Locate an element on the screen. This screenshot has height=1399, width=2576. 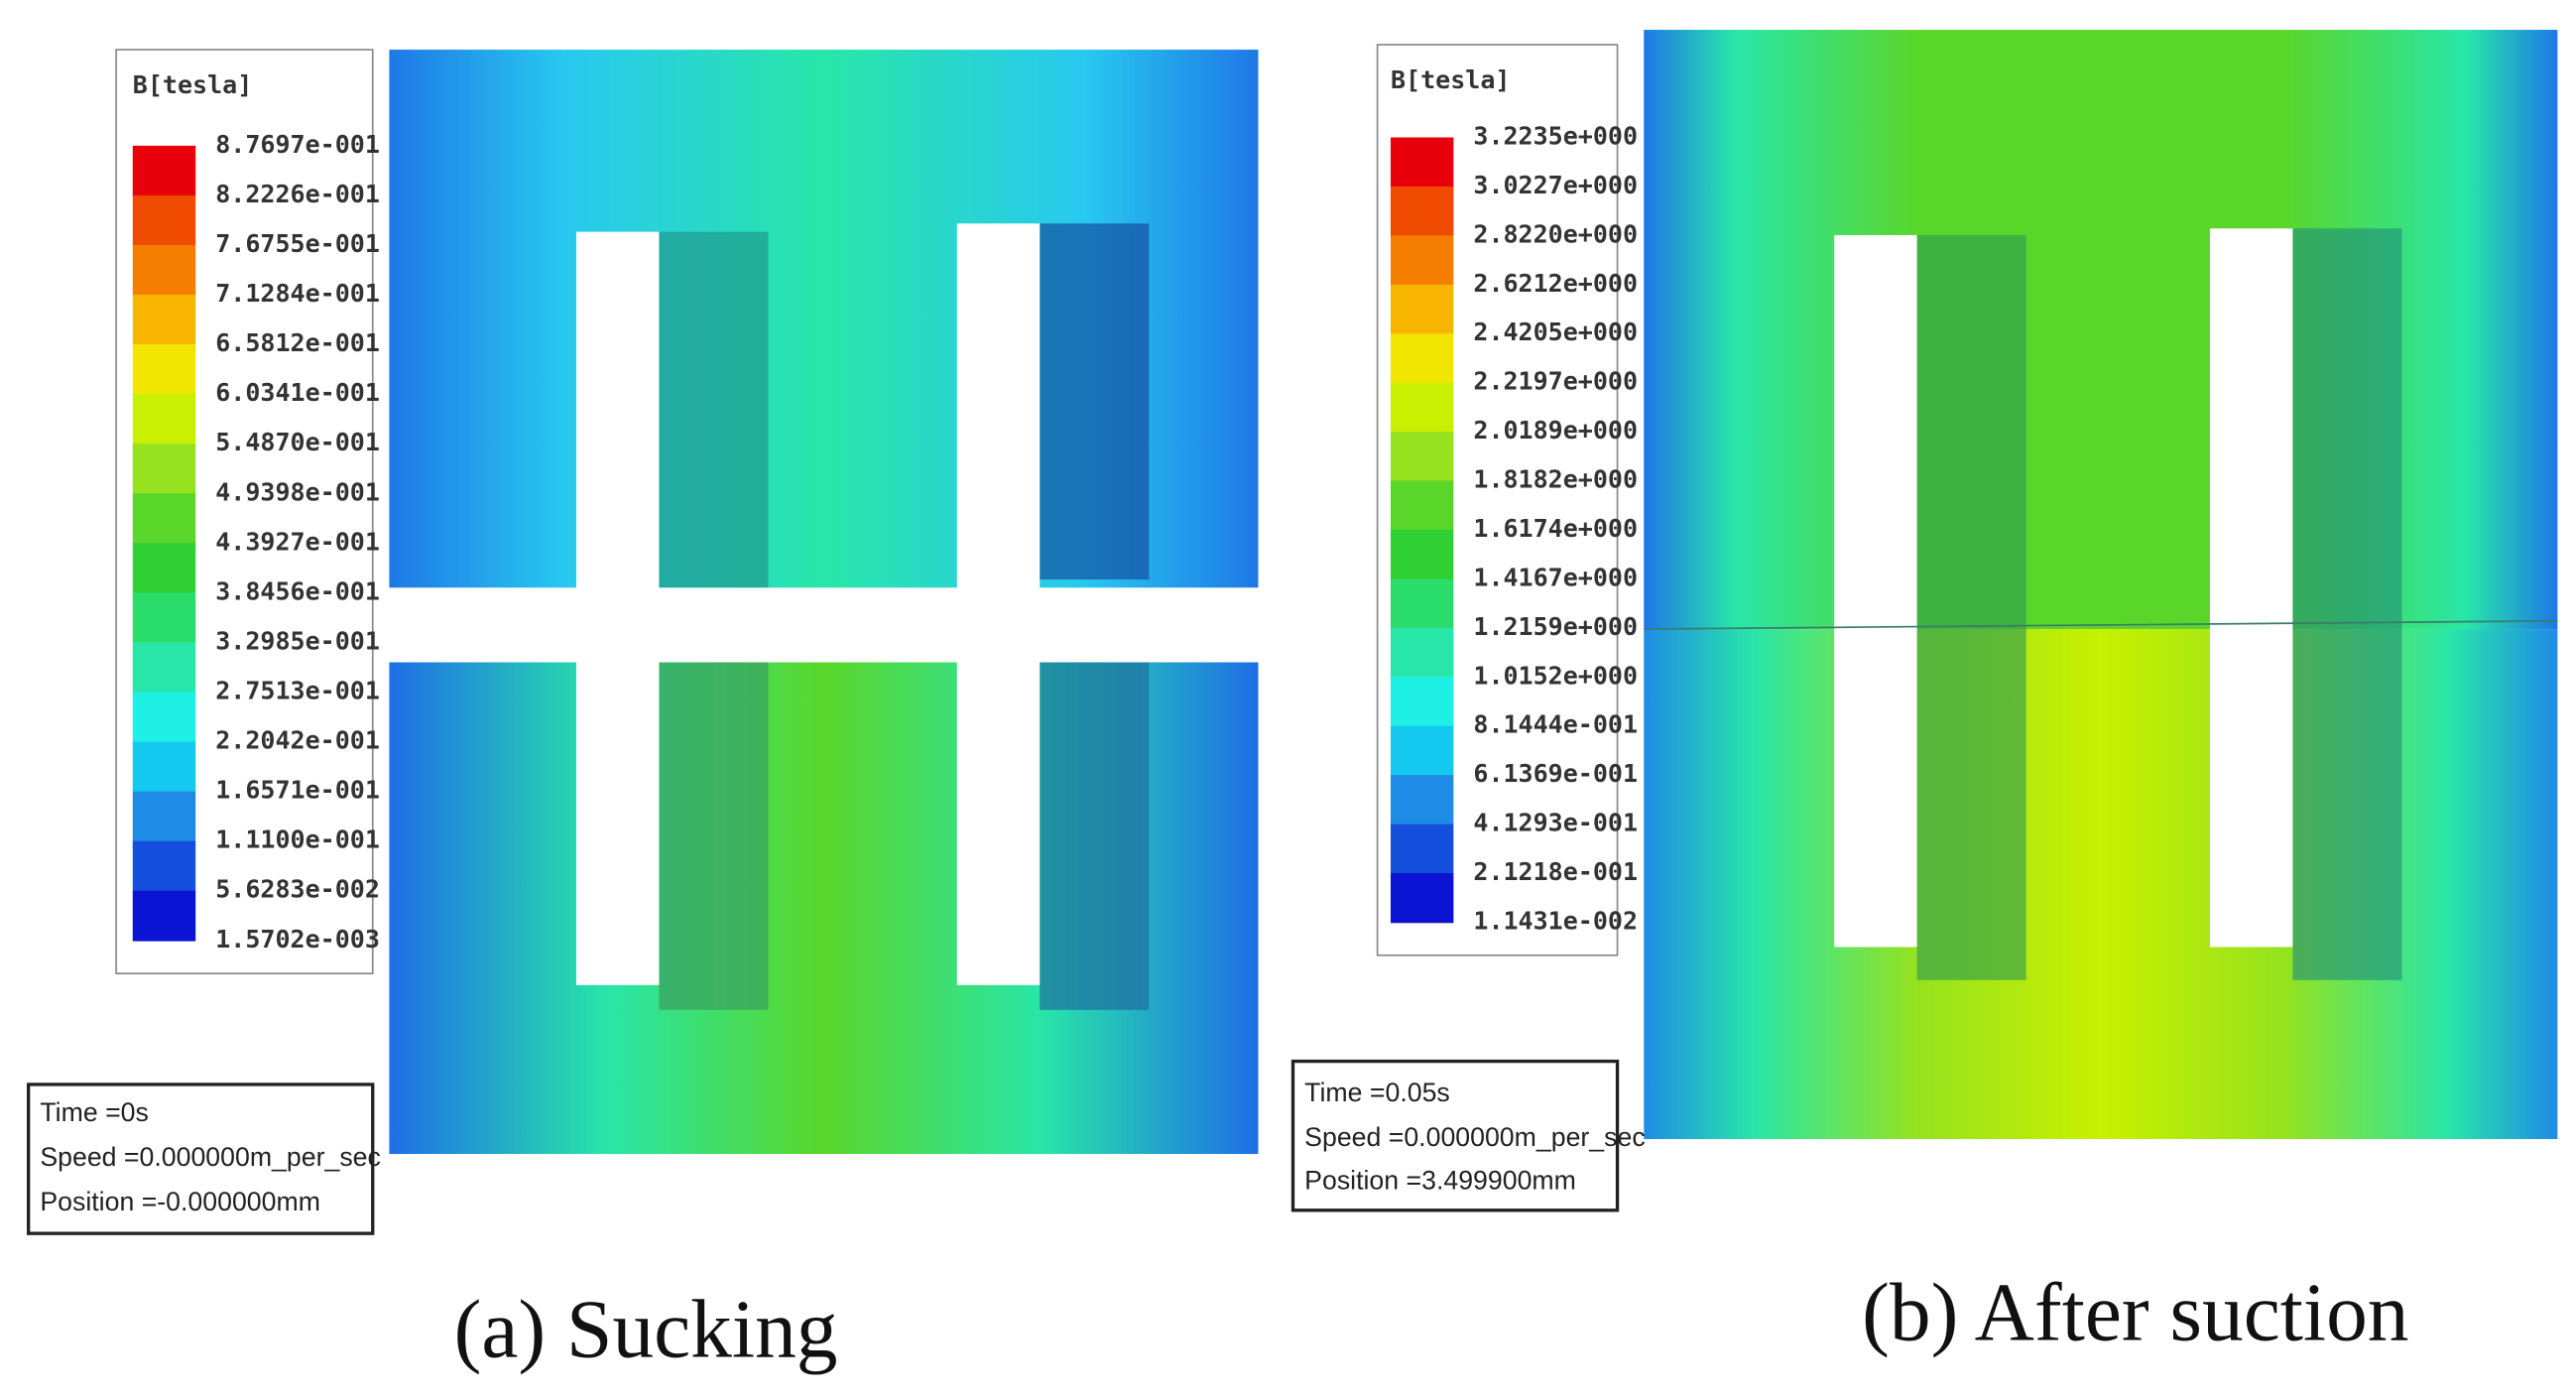
legend-label: 1.5702e-003 is located at coordinates (297, 940).